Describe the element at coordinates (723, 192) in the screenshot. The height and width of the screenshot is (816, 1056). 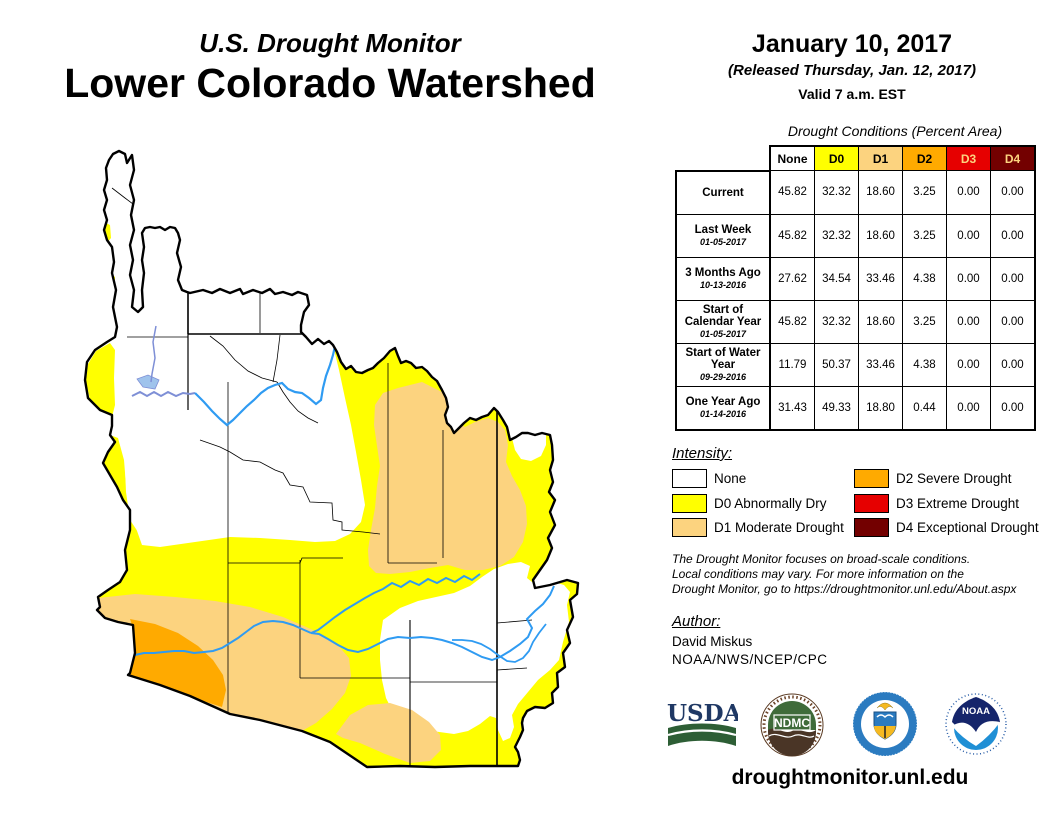
I see `row-label: Current` at that location.